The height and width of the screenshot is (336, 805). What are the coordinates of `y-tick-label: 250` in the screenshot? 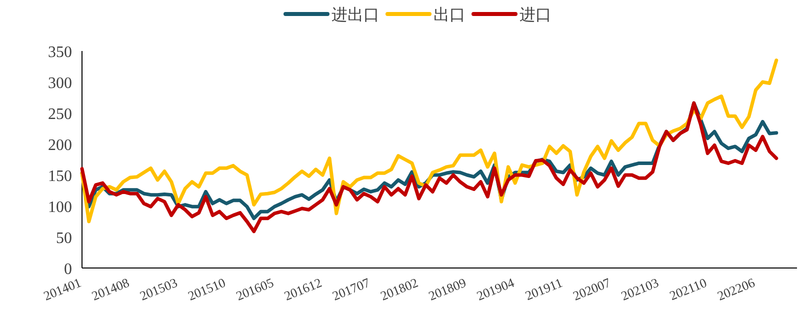 It's located at (60, 114).